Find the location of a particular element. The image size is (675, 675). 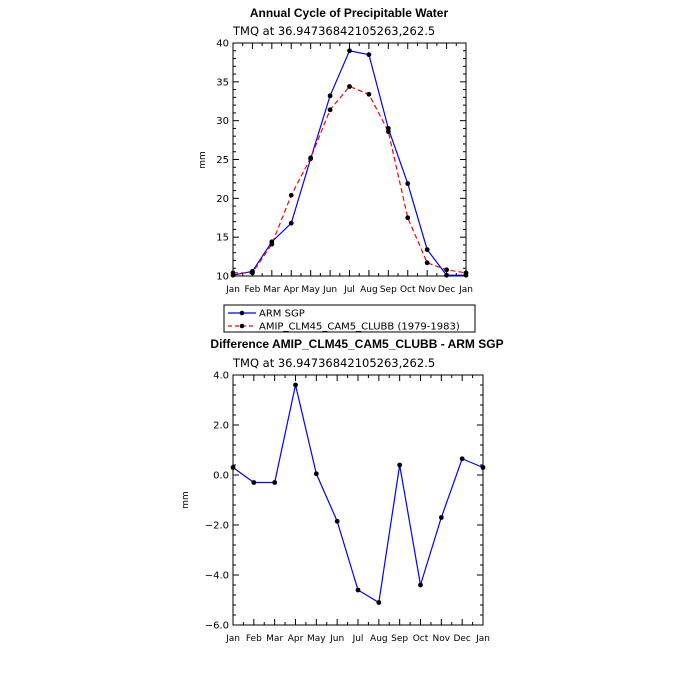

y-tick-label: 4.0 is located at coordinates (221, 376).